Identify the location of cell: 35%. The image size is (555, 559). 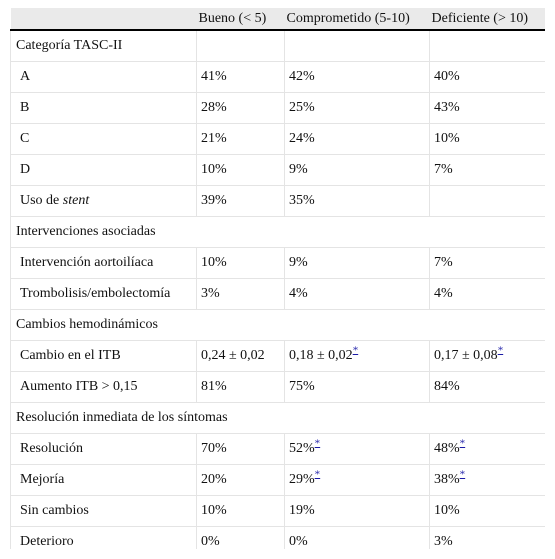
(357, 201).